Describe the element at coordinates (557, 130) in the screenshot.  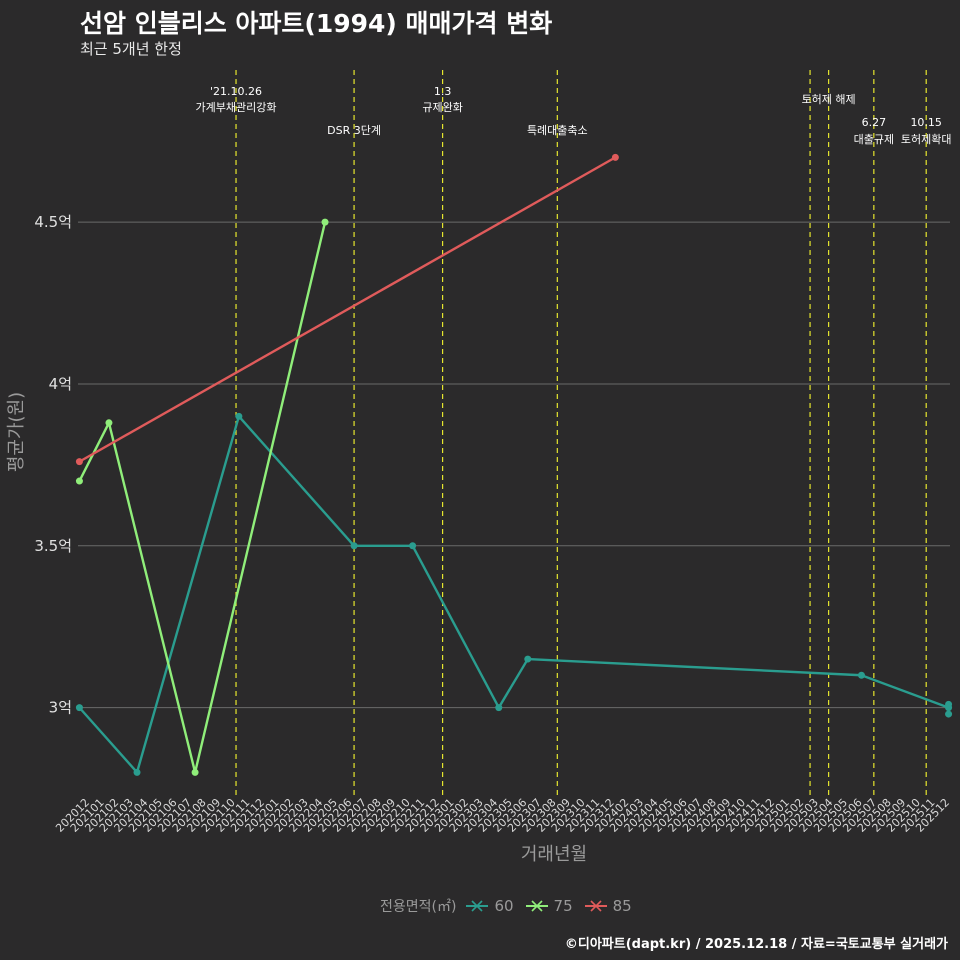
I see `event-label: 특례대출축소` at that location.